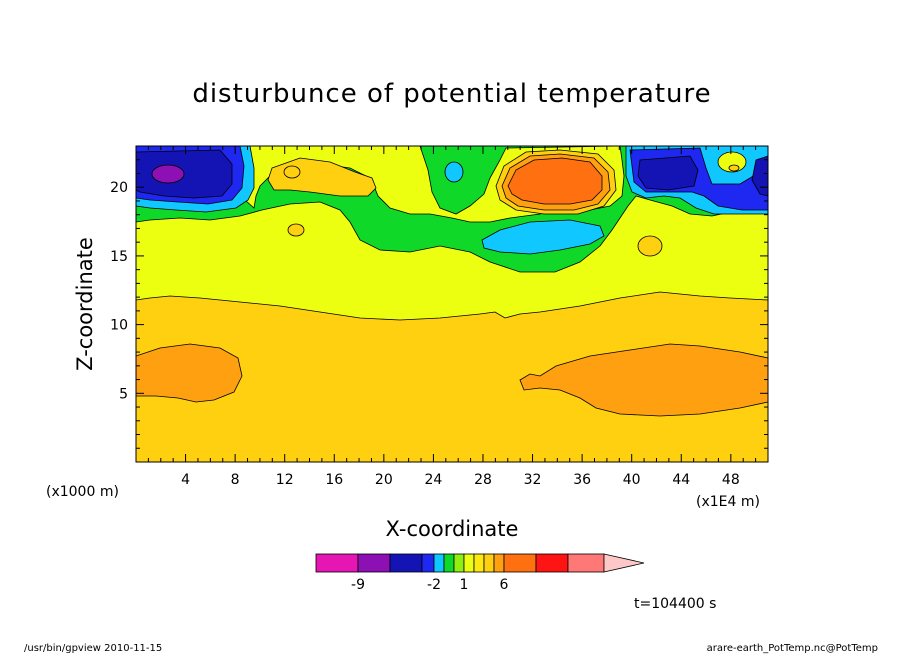 This screenshot has height=654, width=904. Describe the element at coordinates (358, 585) in the screenshot. I see `colorbar-label: -9` at that location.